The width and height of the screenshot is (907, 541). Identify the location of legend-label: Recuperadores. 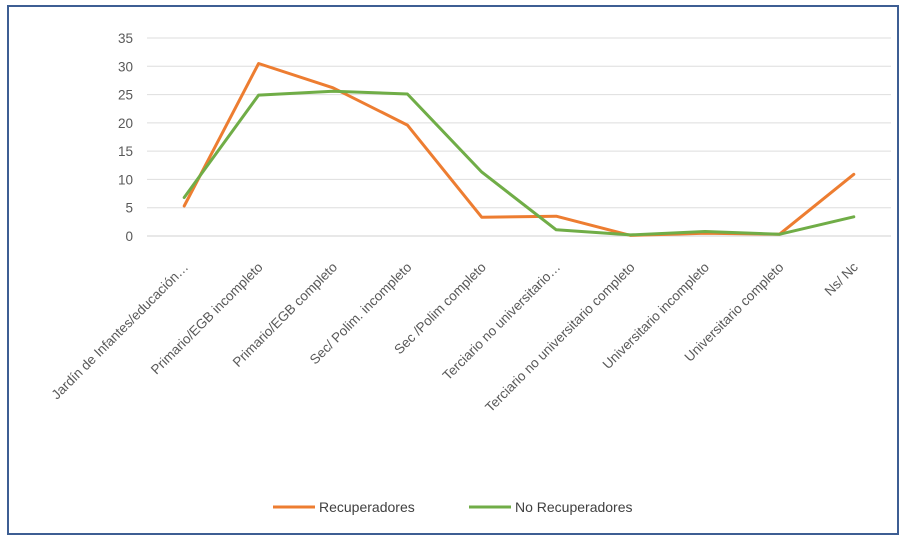
(367, 507).